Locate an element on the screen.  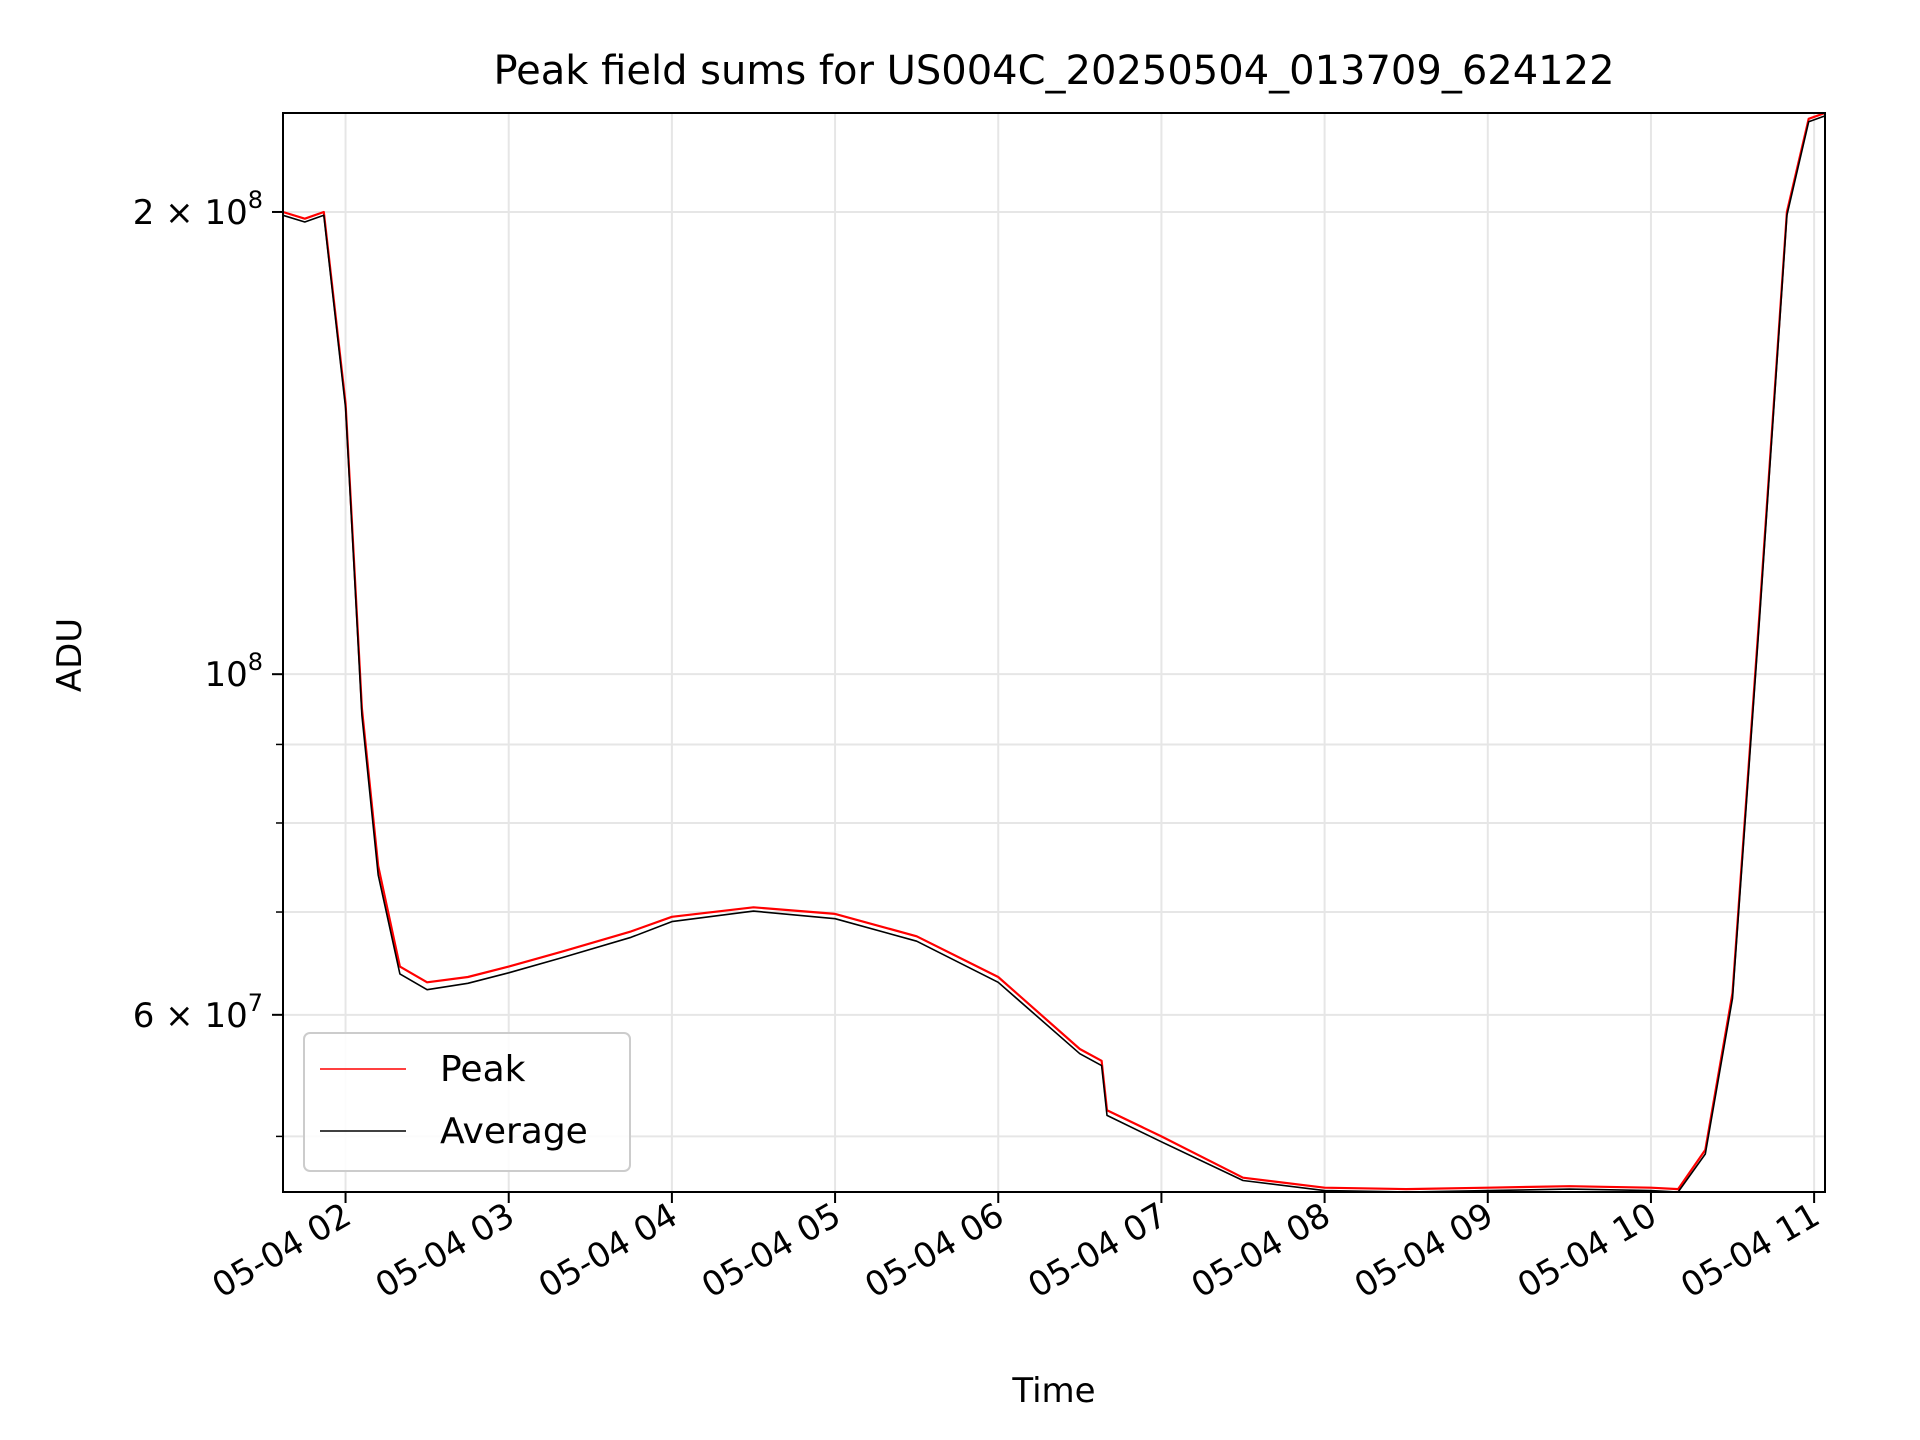
y-axis-label: ADU is located at coordinates (70, 655).